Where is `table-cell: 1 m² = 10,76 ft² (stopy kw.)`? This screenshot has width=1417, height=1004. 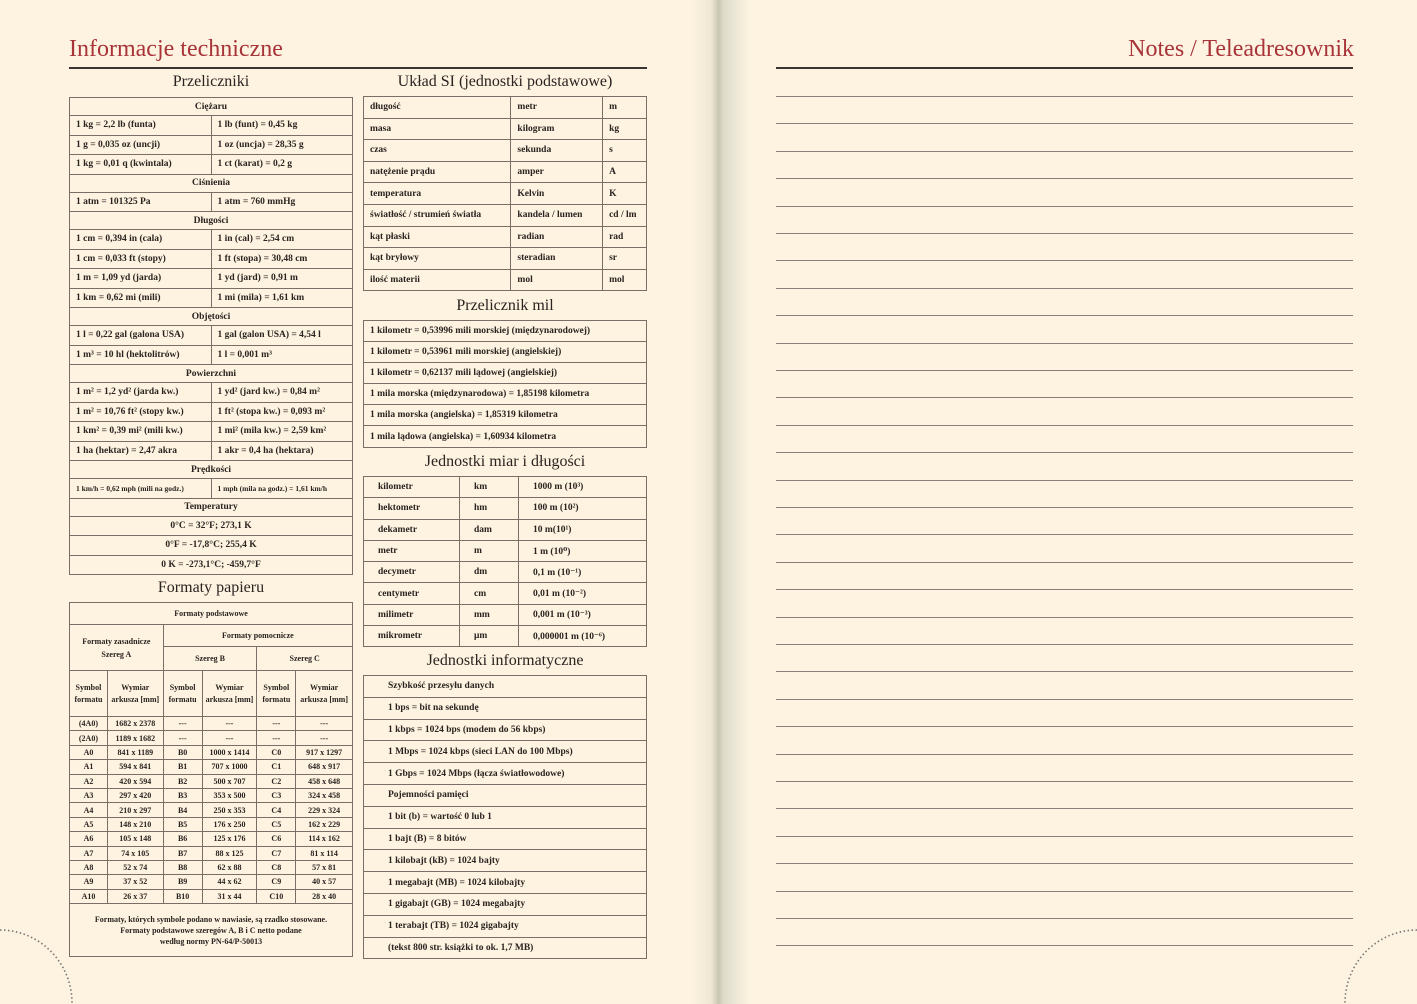
table-cell: 1 m² = 10,76 ft² (stopy kw.) is located at coordinates (140, 411).